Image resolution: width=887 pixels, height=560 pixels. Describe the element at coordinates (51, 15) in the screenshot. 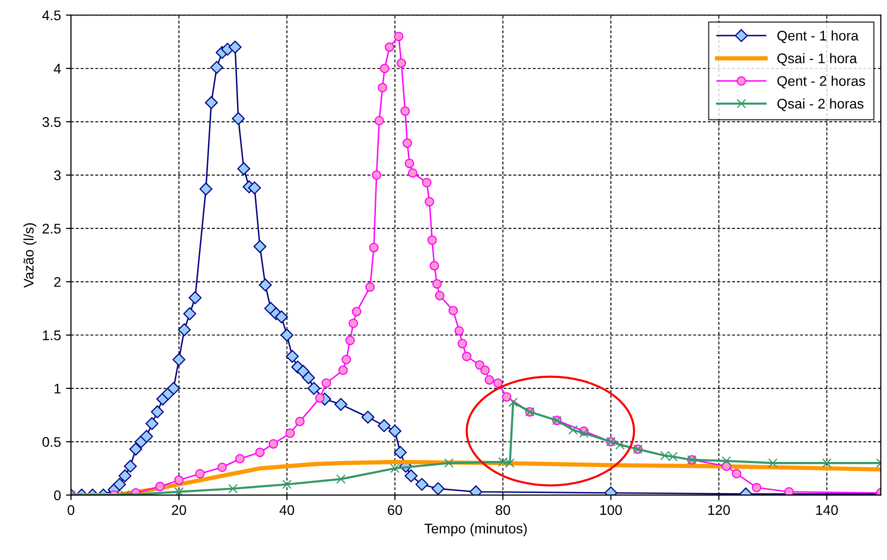

I see `y-tick-label: 4.5` at that location.